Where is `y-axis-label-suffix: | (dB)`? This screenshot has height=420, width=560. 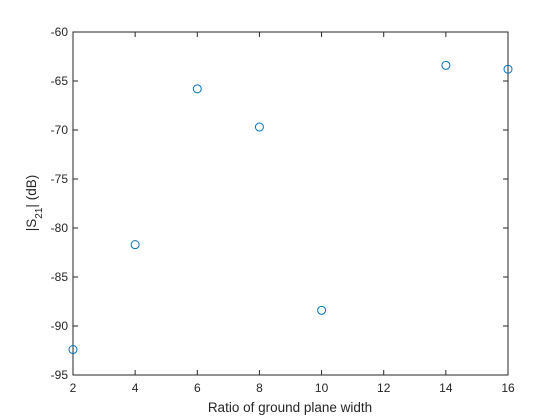 y-axis-label-suffix: | (dB) is located at coordinates (31, 191).